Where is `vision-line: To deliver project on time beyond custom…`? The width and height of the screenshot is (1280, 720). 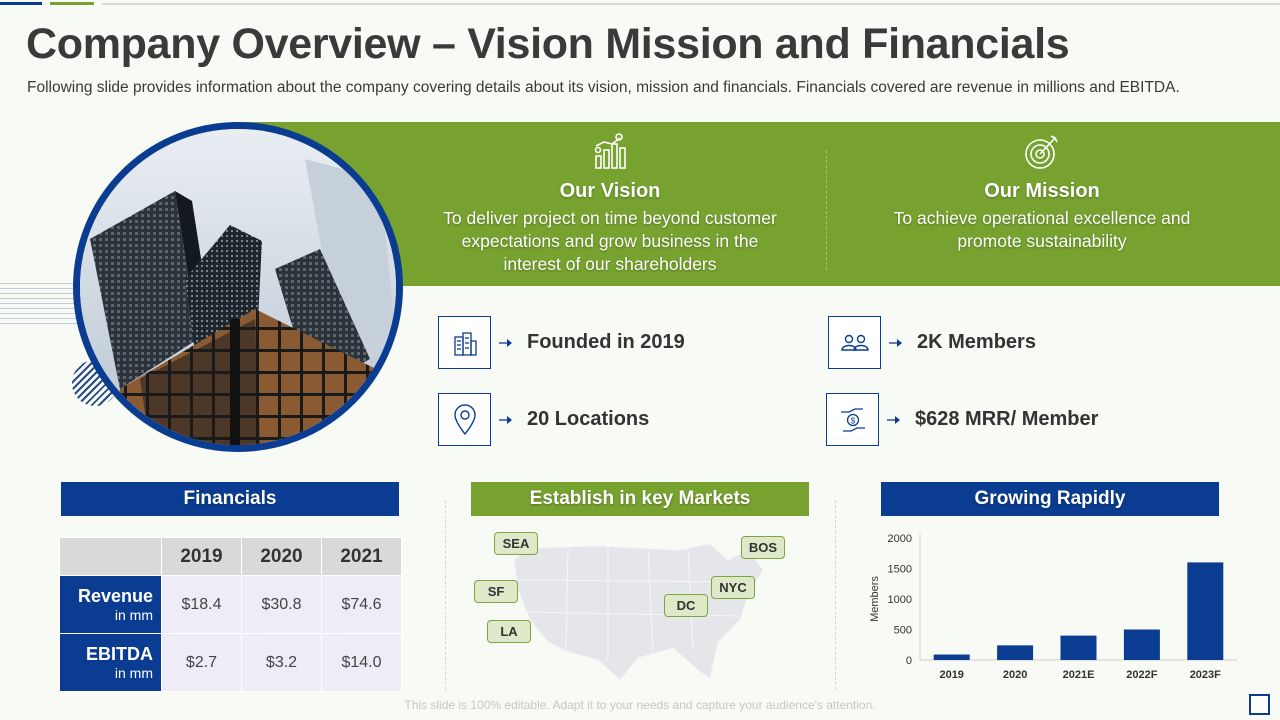
vision-line: To deliver project on time beyond custom… is located at coordinates (610, 218).